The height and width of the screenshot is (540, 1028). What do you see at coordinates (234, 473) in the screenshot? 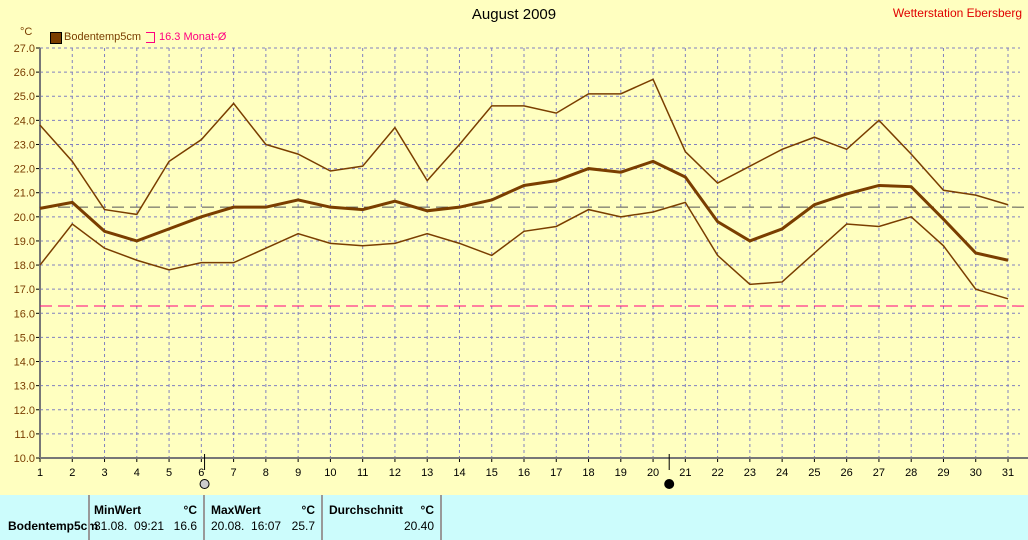
I see `x-tick-label: 7` at bounding box center [234, 473].